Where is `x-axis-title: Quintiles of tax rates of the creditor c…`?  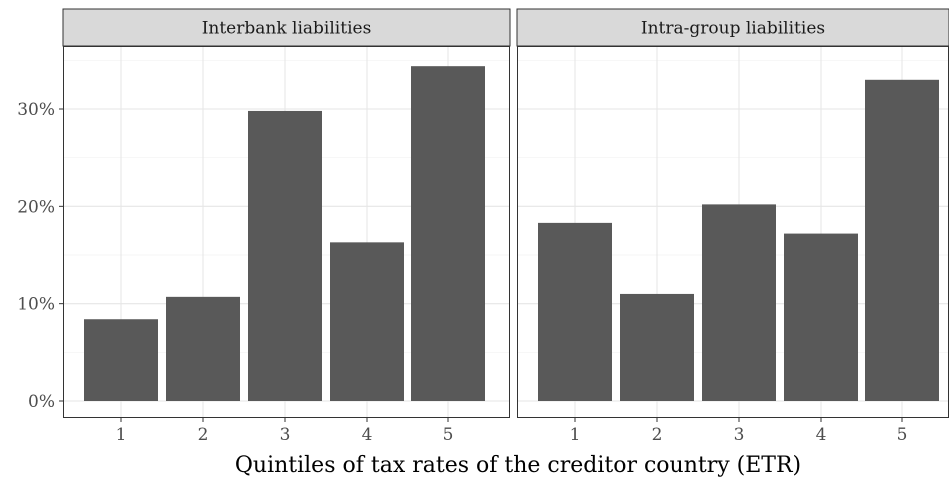 x-axis-title: Quintiles of tax rates of the creditor c… is located at coordinates (518, 465).